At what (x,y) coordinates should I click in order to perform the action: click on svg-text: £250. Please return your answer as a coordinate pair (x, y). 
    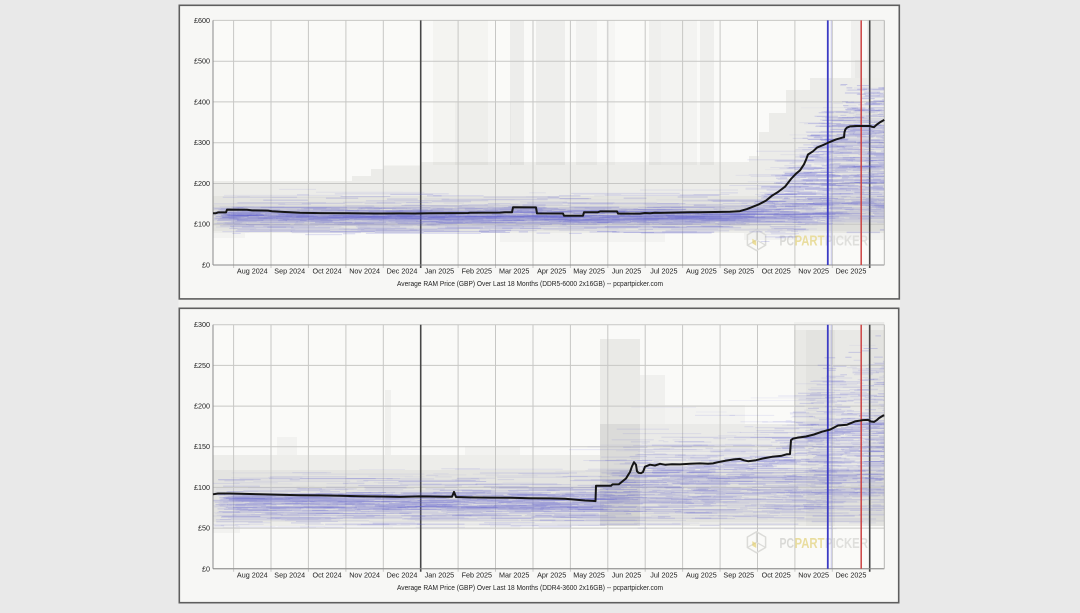
    Looking at the image, I should click on (202, 365).